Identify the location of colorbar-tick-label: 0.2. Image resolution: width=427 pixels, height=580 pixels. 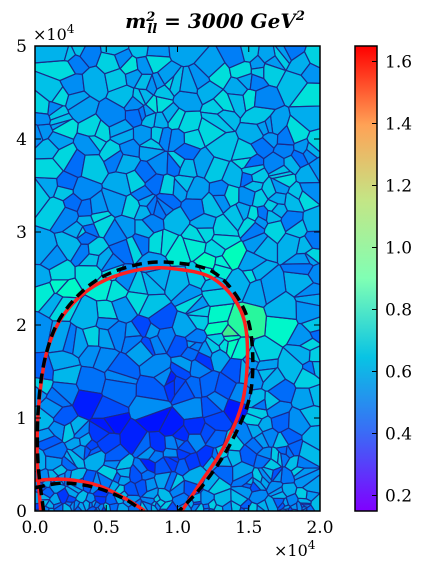
(398, 497).